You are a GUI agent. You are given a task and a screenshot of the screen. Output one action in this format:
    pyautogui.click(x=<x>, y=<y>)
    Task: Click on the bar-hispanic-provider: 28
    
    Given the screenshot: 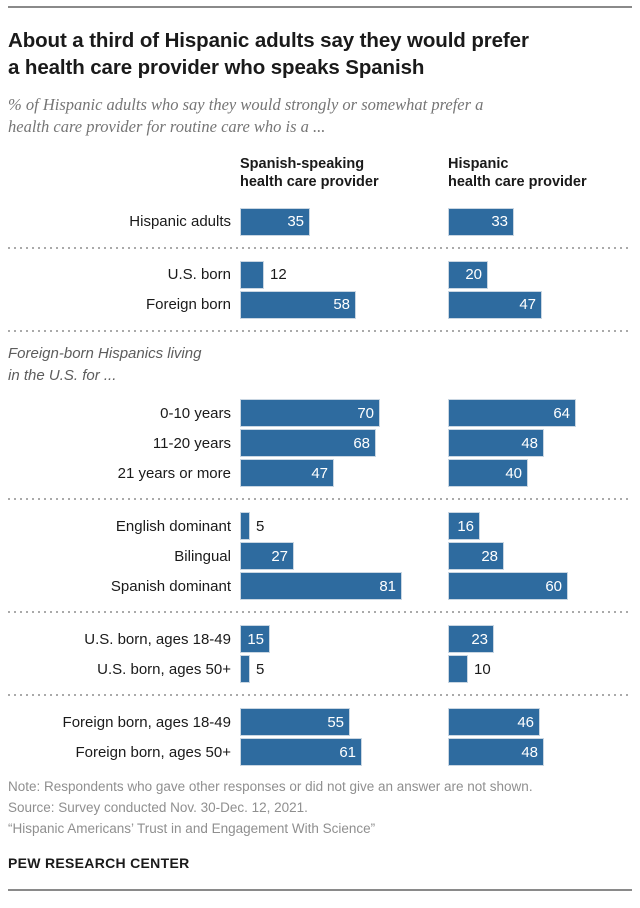 What is the action you would take?
    pyautogui.click(x=476, y=556)
    